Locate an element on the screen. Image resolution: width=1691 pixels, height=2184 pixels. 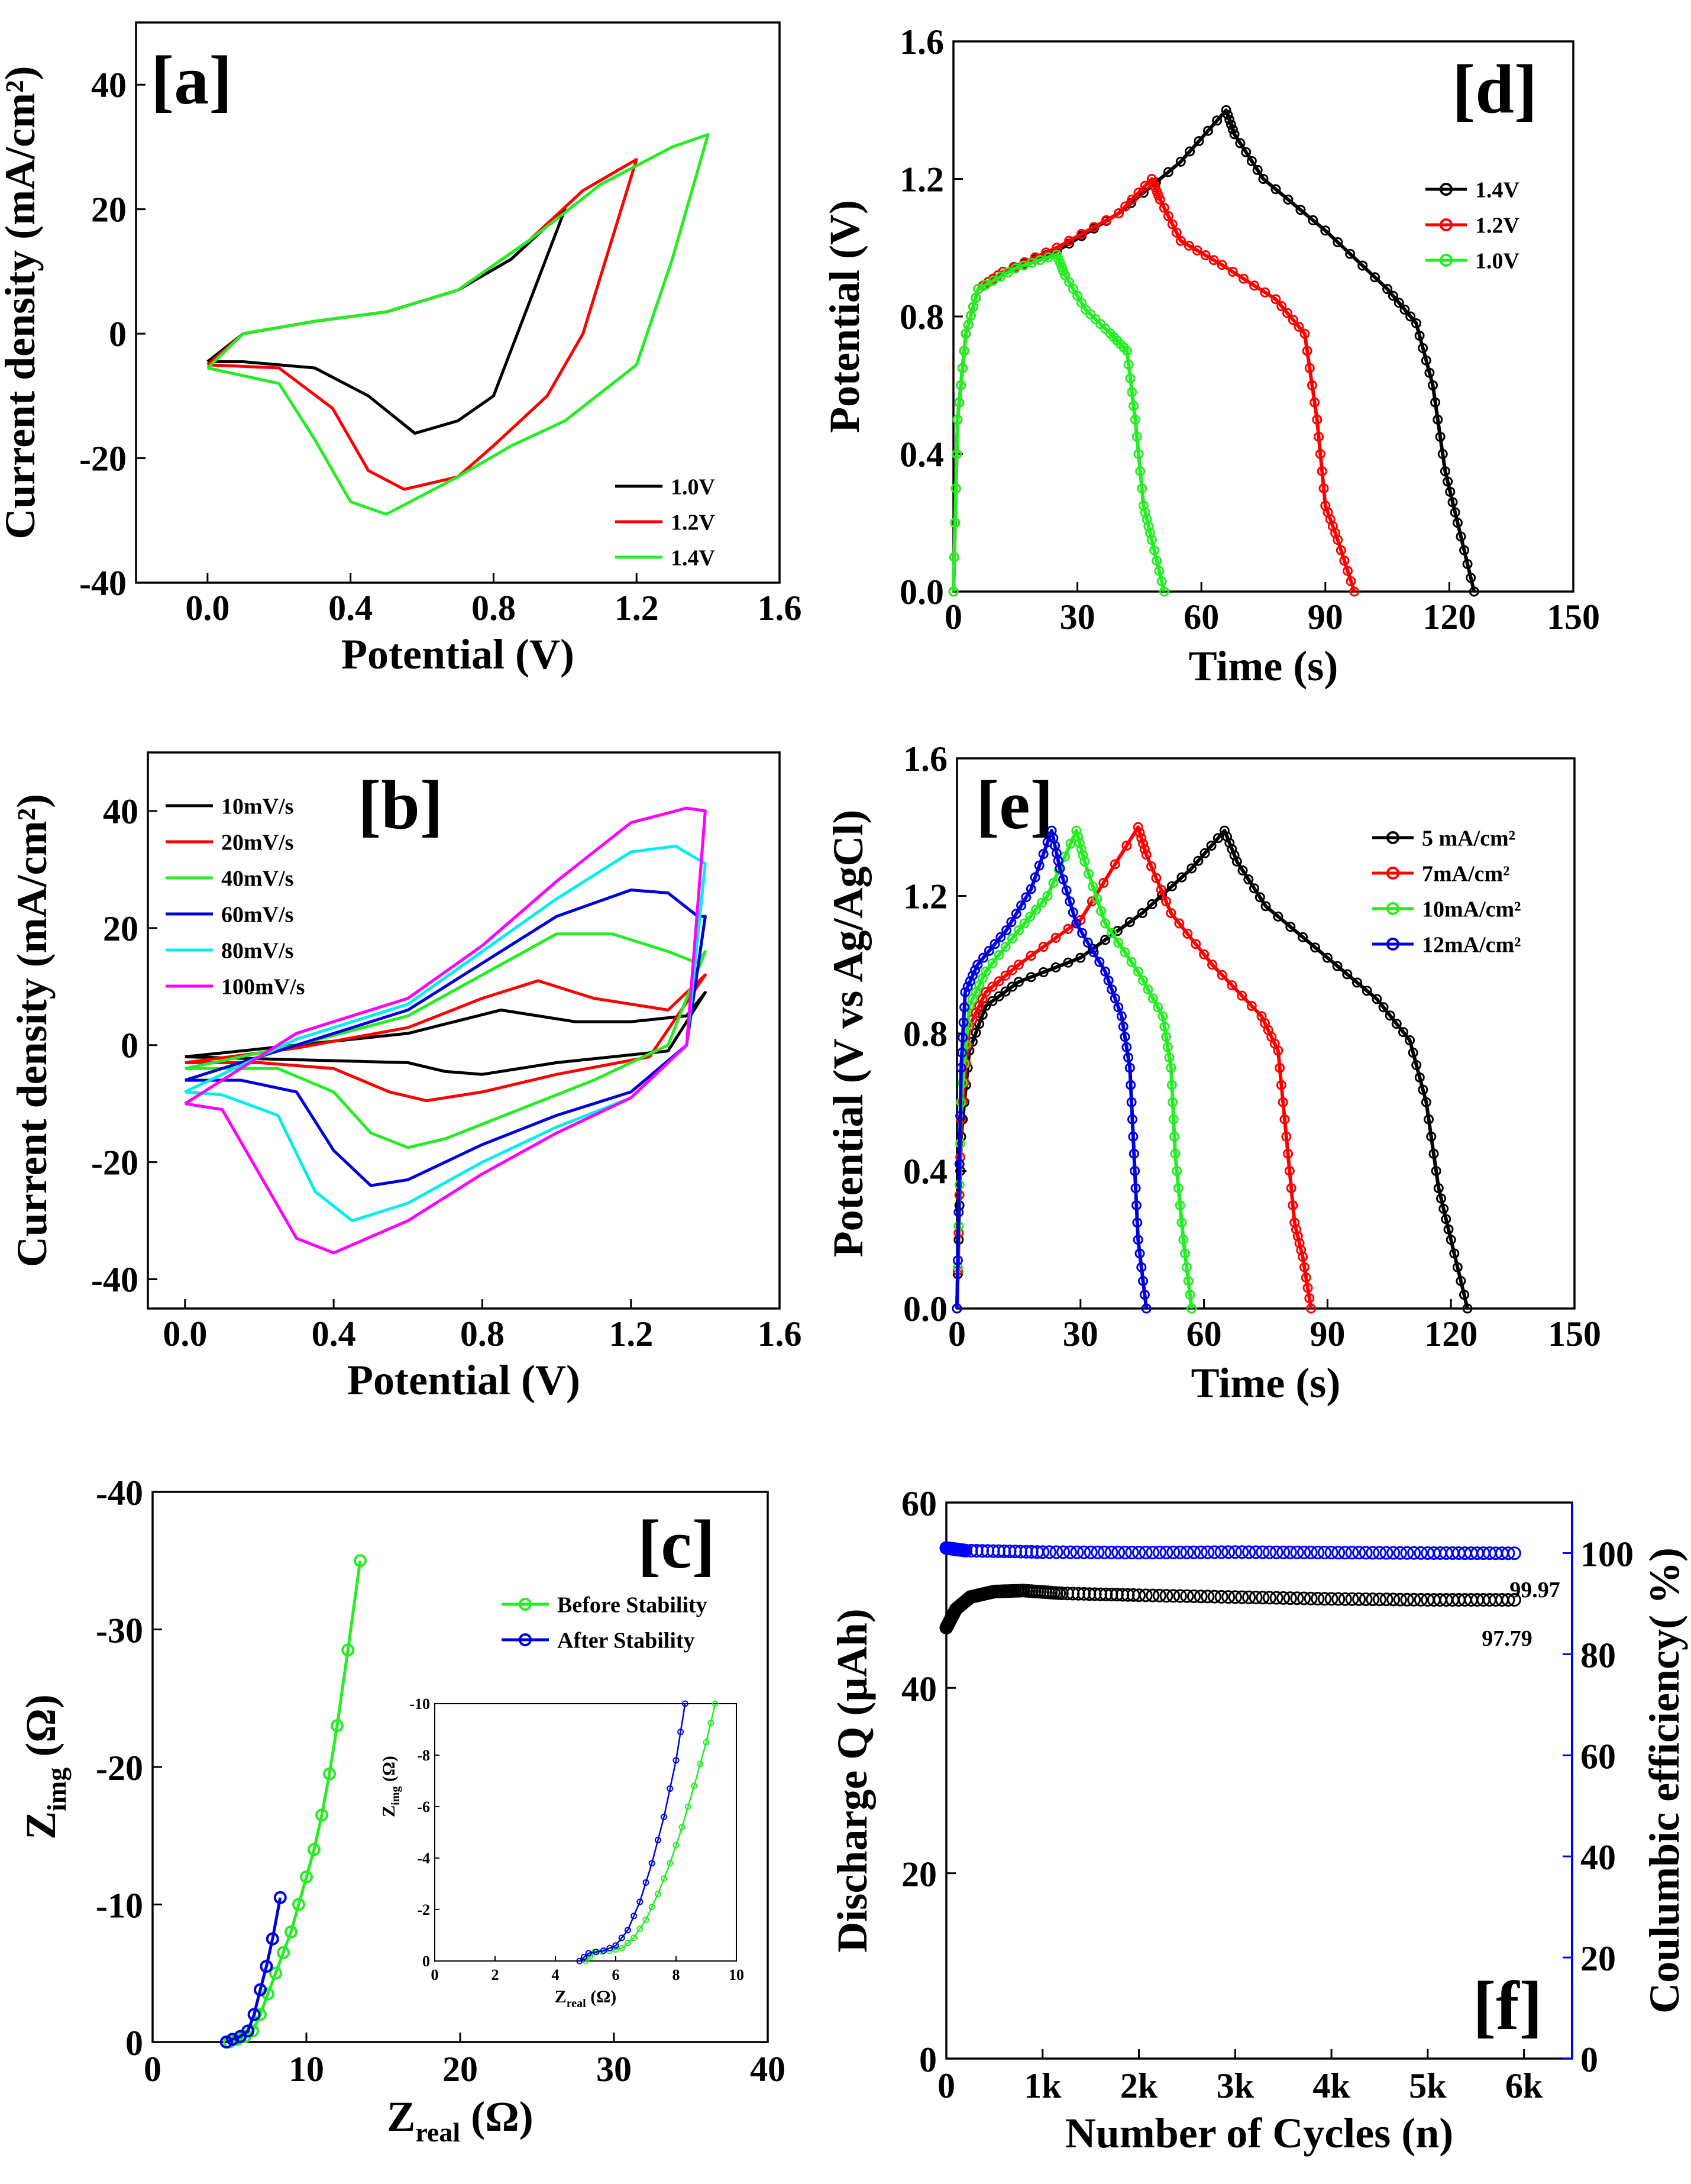
inset-series-line is located at coordinates (632, 1832).